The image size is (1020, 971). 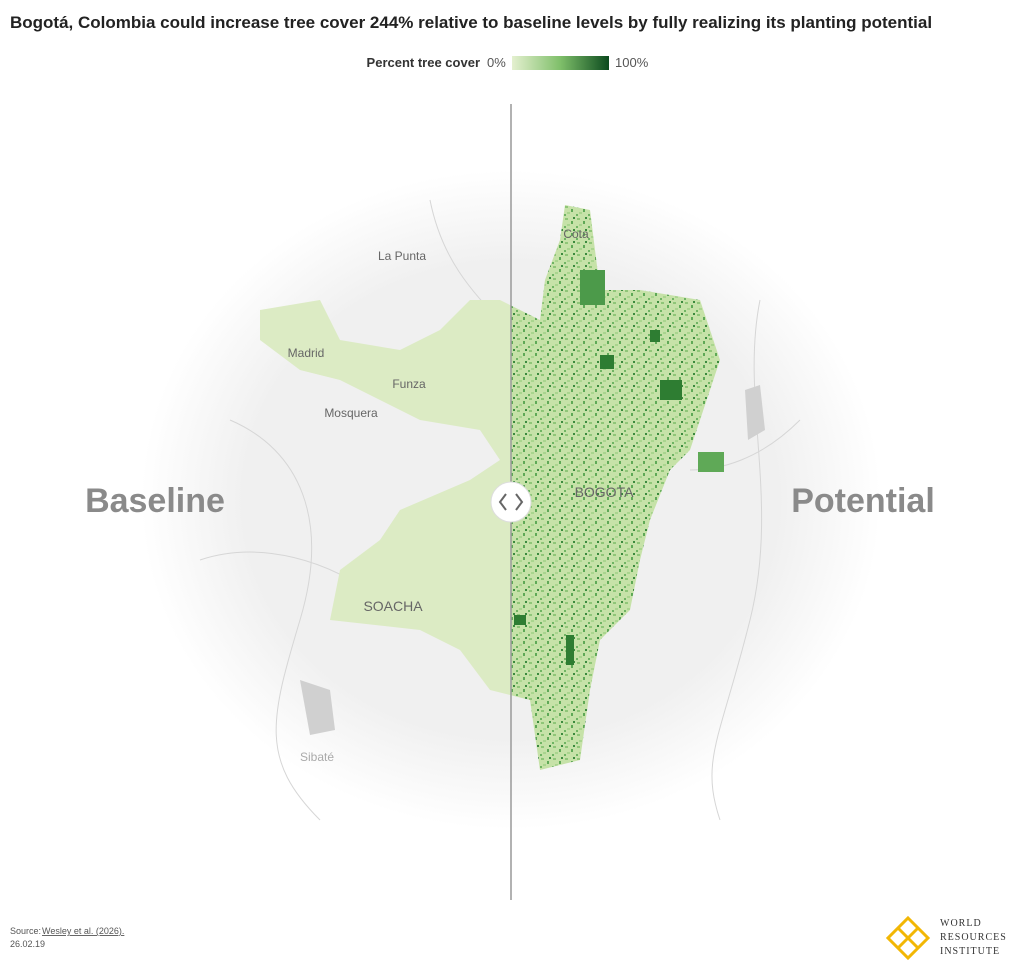 I want to click on date: 26.02.19, so click(x=27, y=944).